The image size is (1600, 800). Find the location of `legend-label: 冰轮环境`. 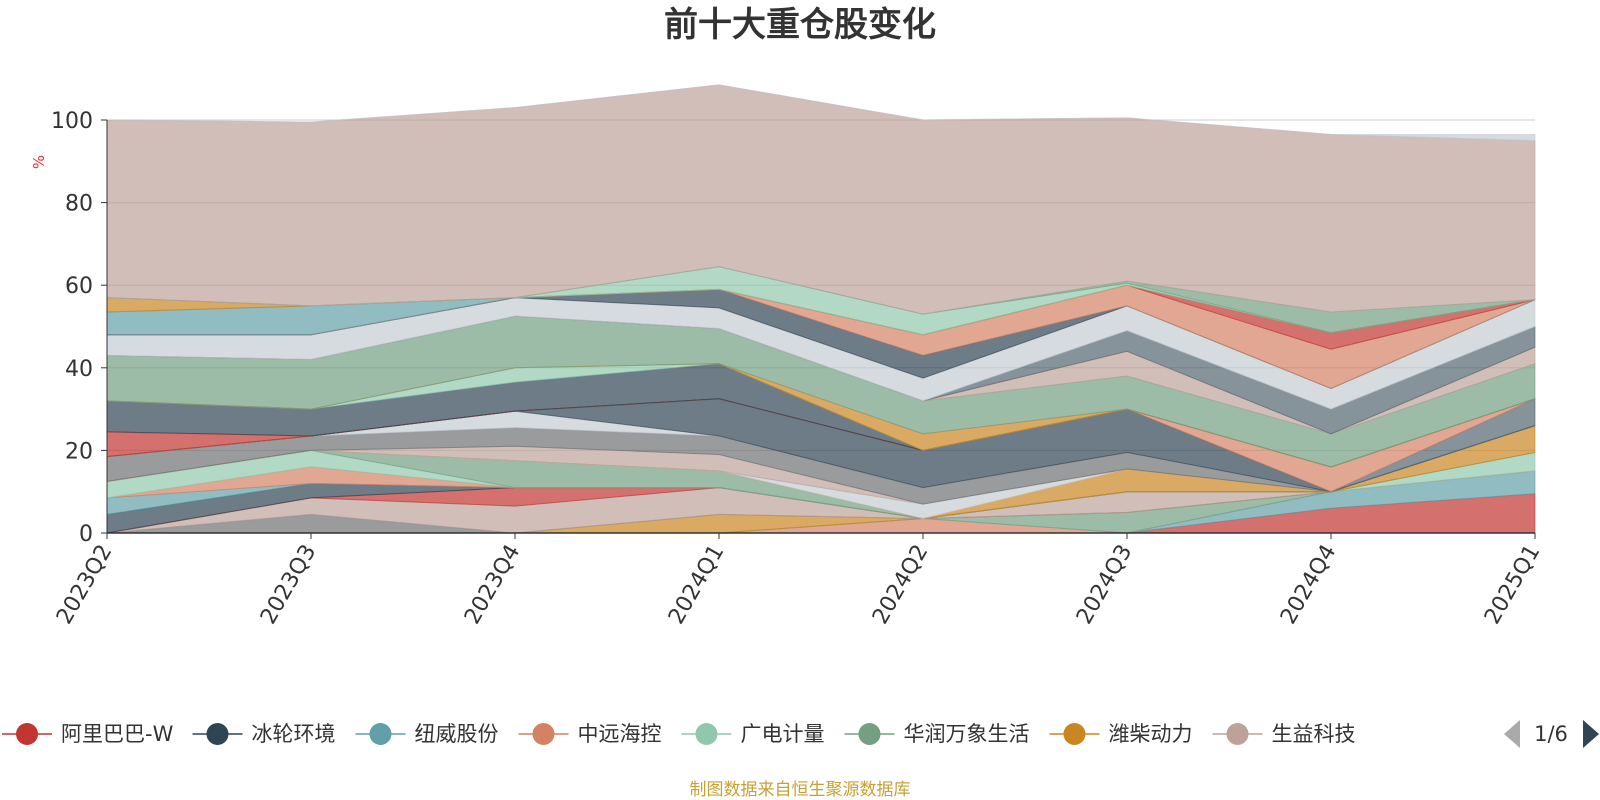

legend-label: 冰轮环境 is located at coordinates (293, 734).